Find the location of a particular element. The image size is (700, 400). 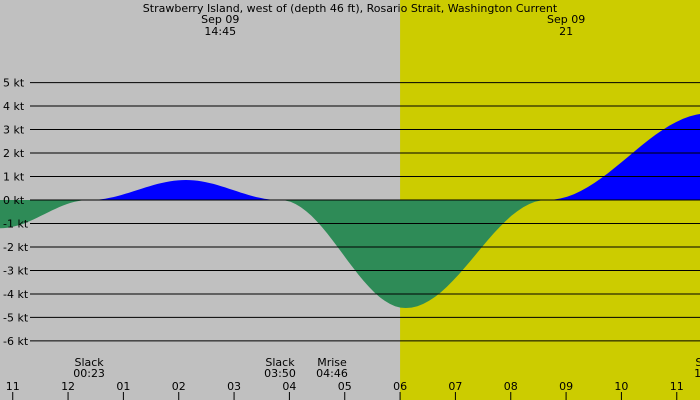

y-tick-label: 2 kt is located at coordinates (14, 153).